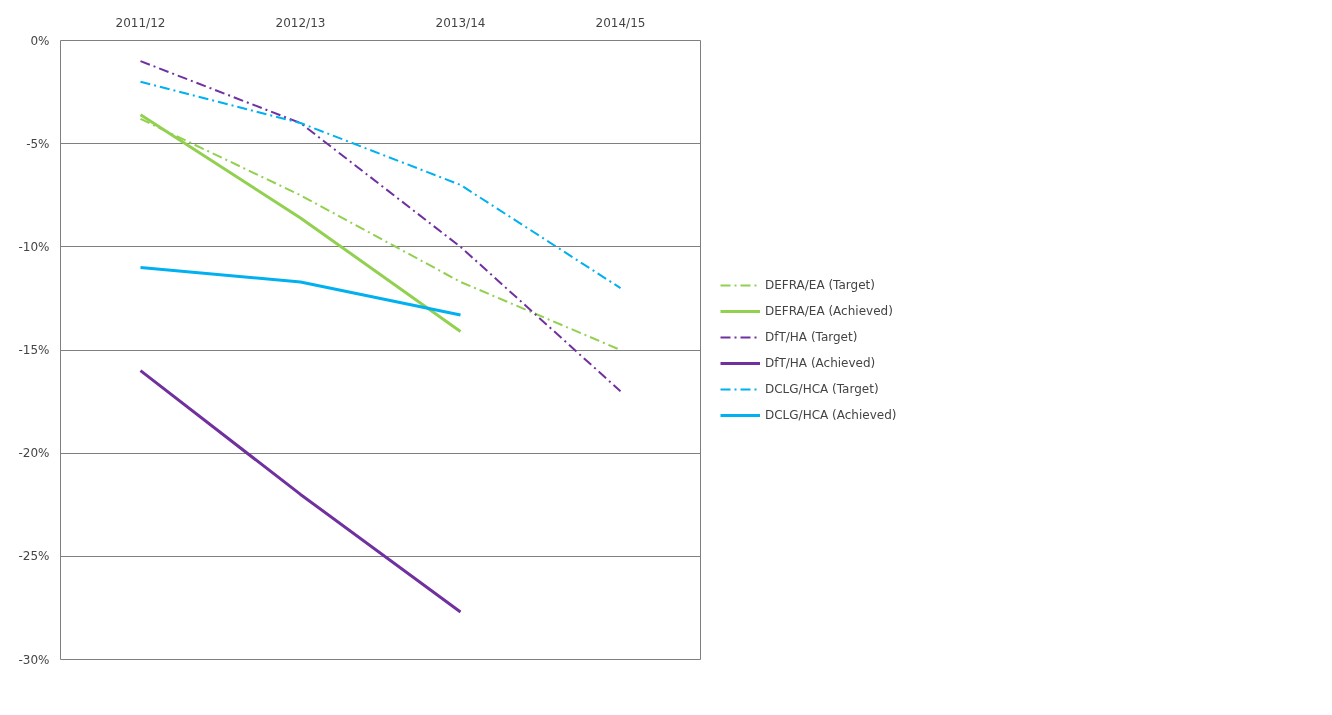 This screenshot has width=1332, height=715. I want to click on y-tick-label: -30%, so click(34, 659).